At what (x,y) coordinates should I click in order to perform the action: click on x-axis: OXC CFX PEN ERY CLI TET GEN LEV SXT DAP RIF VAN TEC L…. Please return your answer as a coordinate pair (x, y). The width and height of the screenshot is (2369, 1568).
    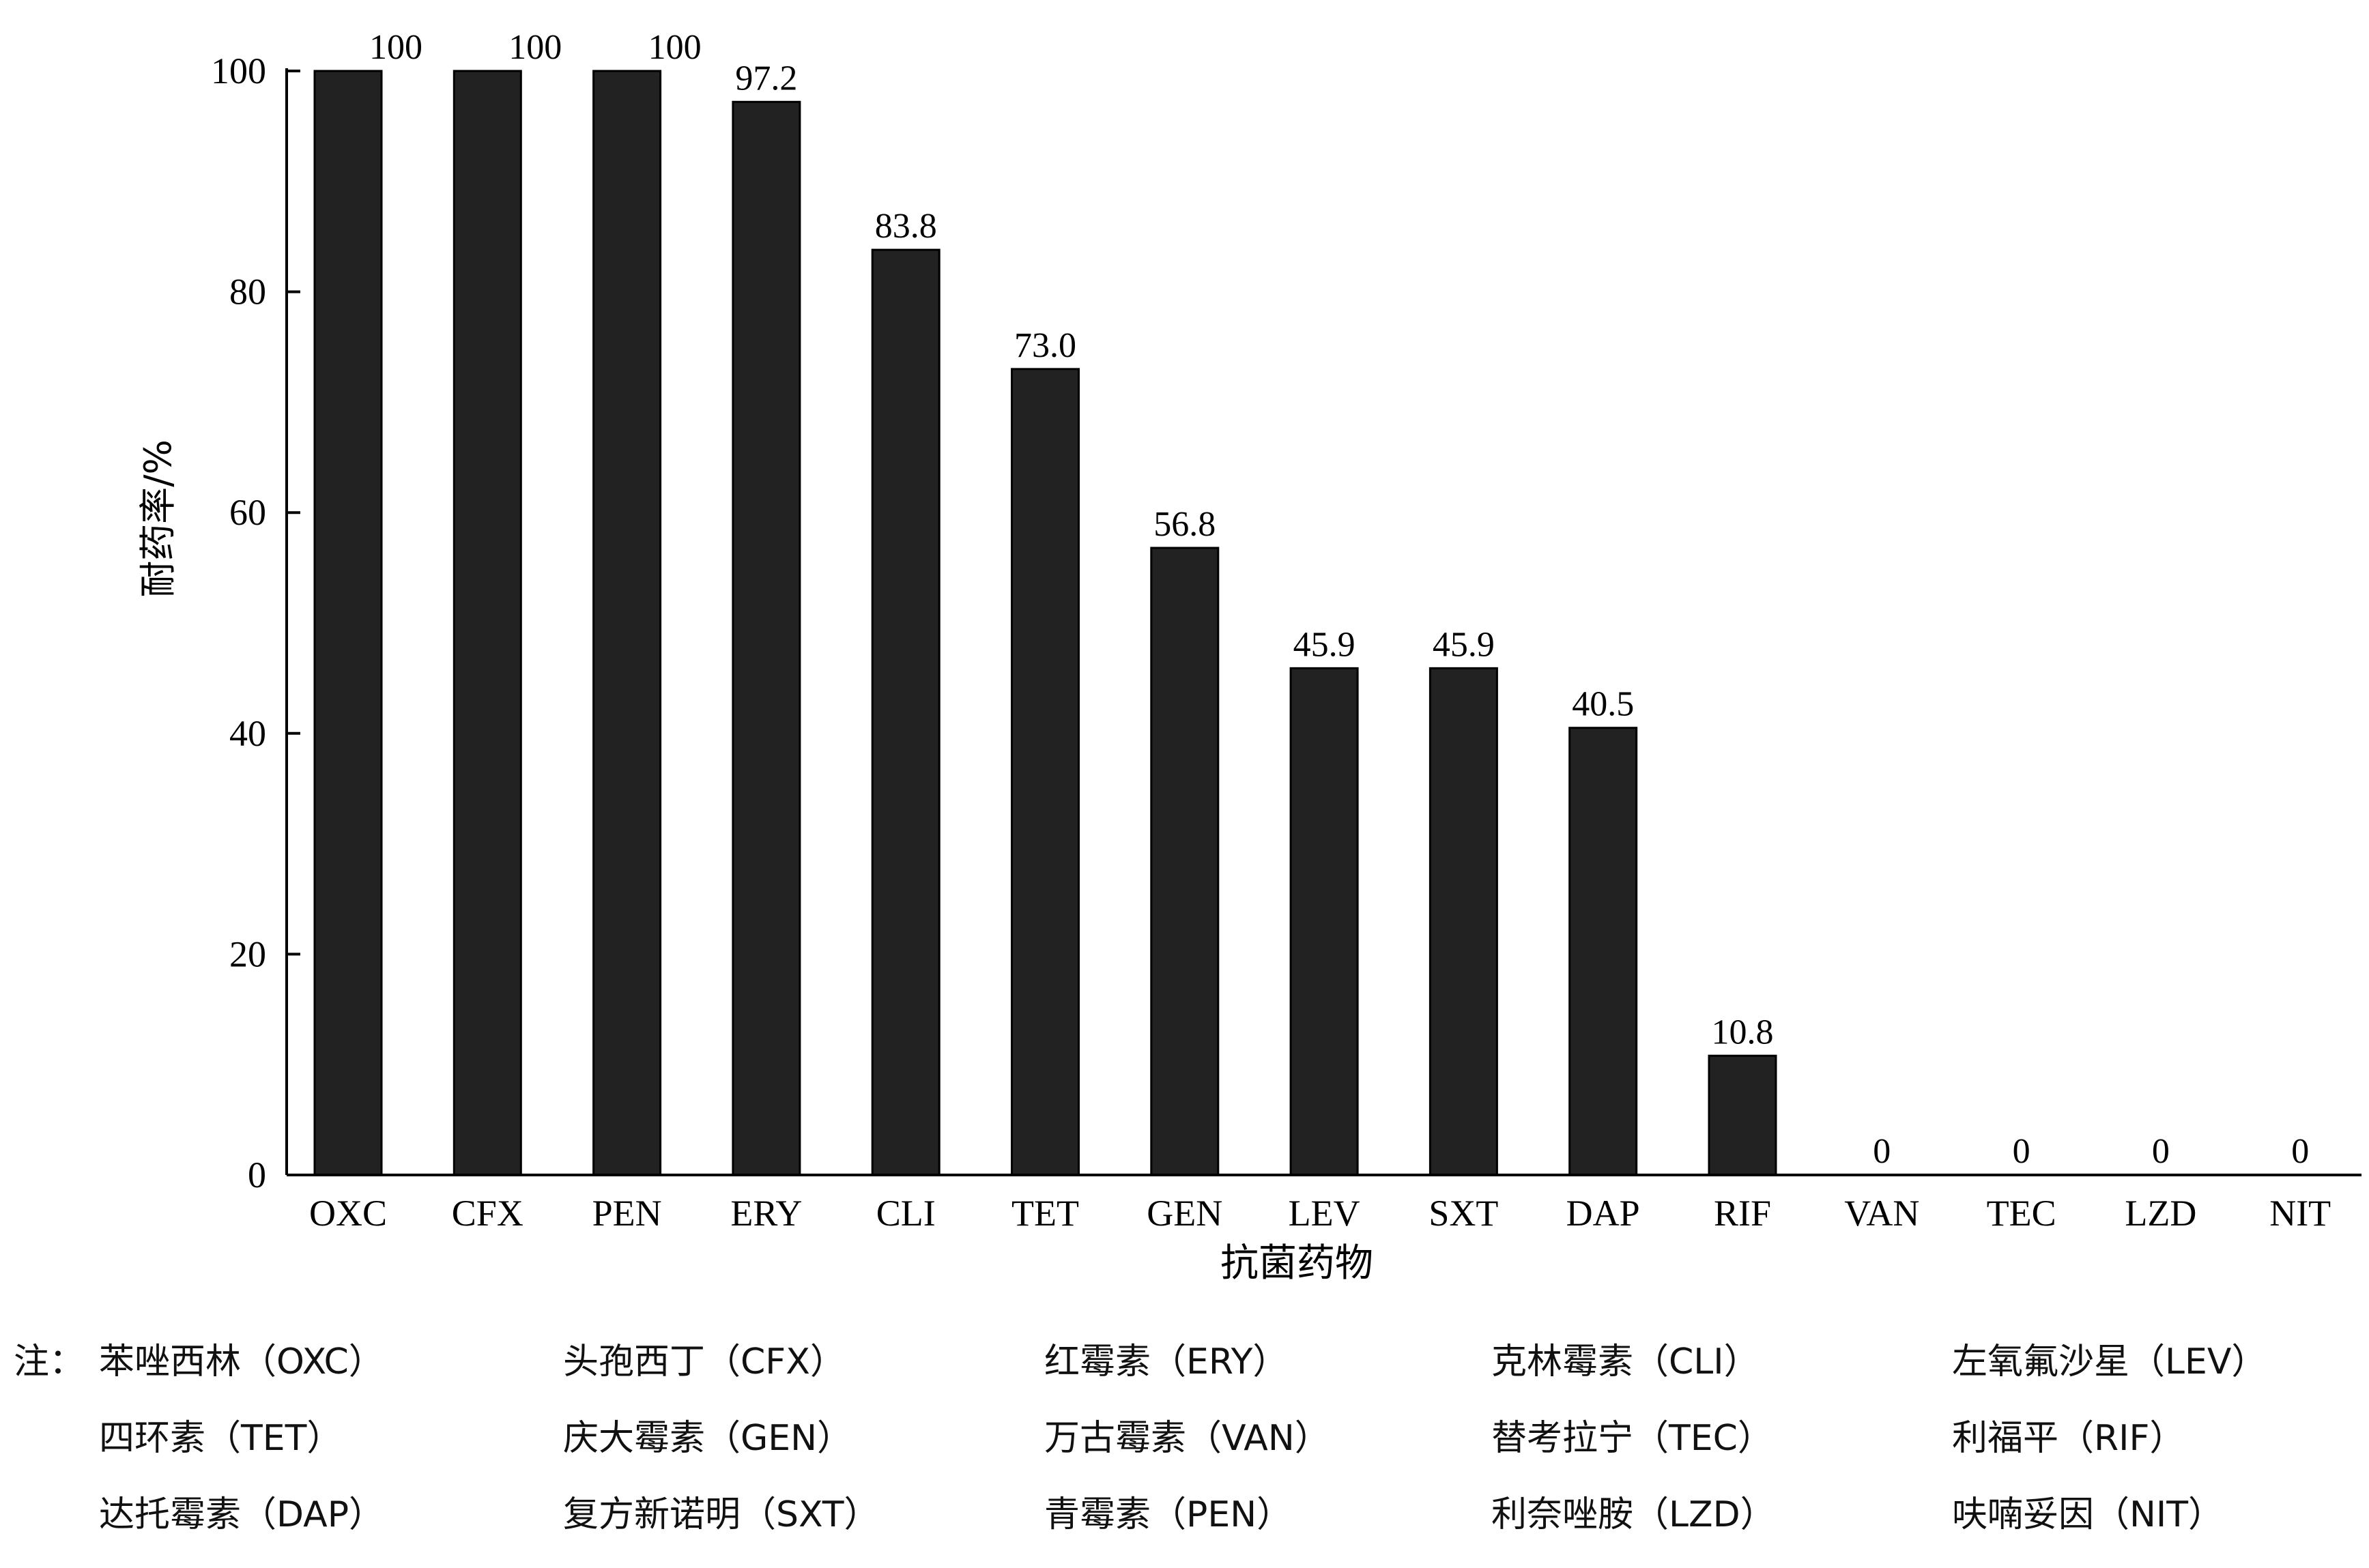
    Looking at the image, I should click on (1324, 1204).